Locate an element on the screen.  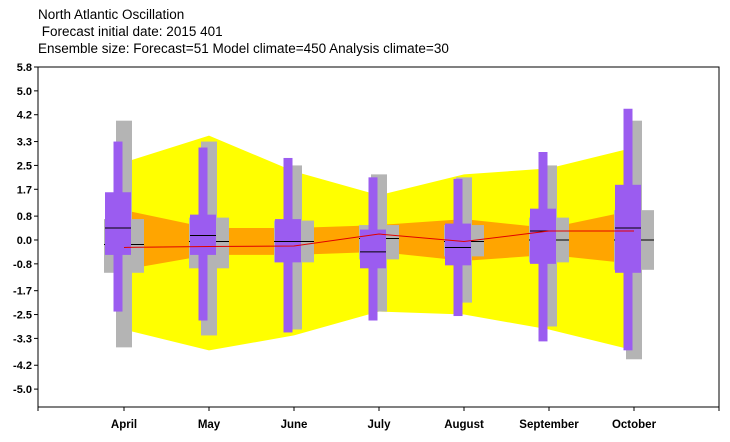
analysis-climate-mean-line is located at coordinates (378, 239).